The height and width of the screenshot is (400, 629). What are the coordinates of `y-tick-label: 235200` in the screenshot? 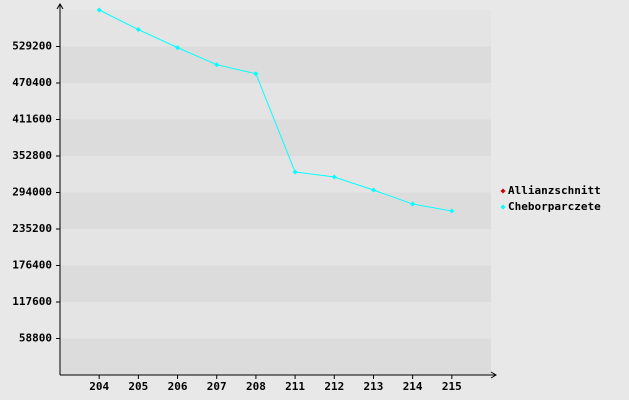 It's located at (32, 228).